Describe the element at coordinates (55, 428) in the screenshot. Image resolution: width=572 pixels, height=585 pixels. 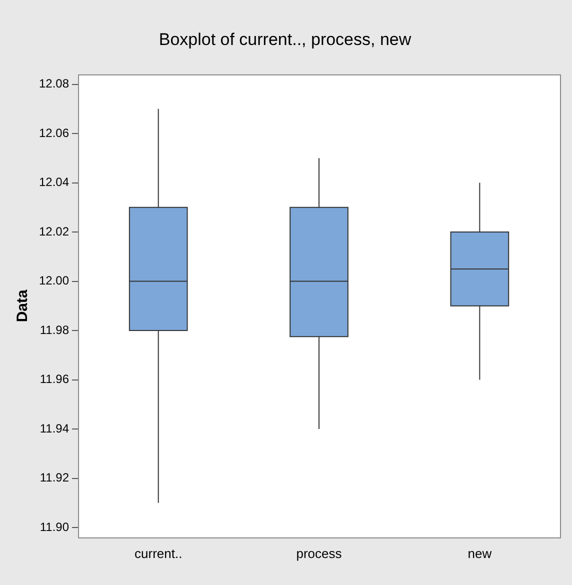
I see `y-tick-label: 11.94` at that location.